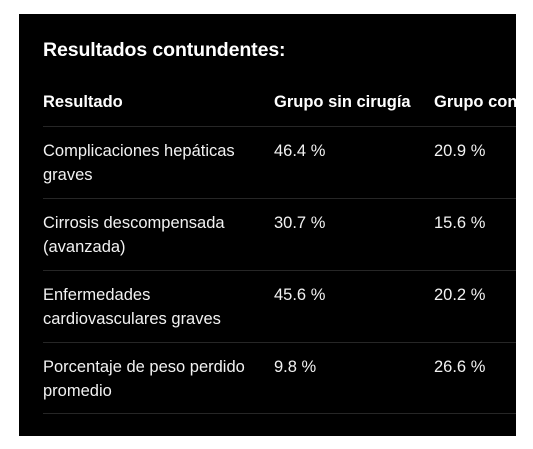 This screenshot has width=533, height=449. Describe the element at coordinates (134, 235) in the screenshot. I see `table-cell-outcome: Cirrosis descompensada (avanzada)` at that location.